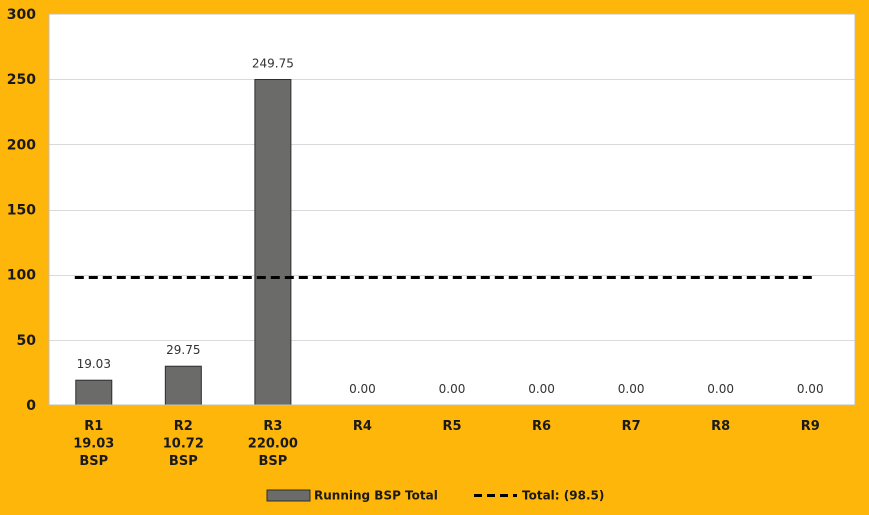 This screenshot has height=515, width=869. What do you see at coordinates (21, 80) in the screenshot?
I see `y-tick-label: 250` at bounding box center [21, 80].